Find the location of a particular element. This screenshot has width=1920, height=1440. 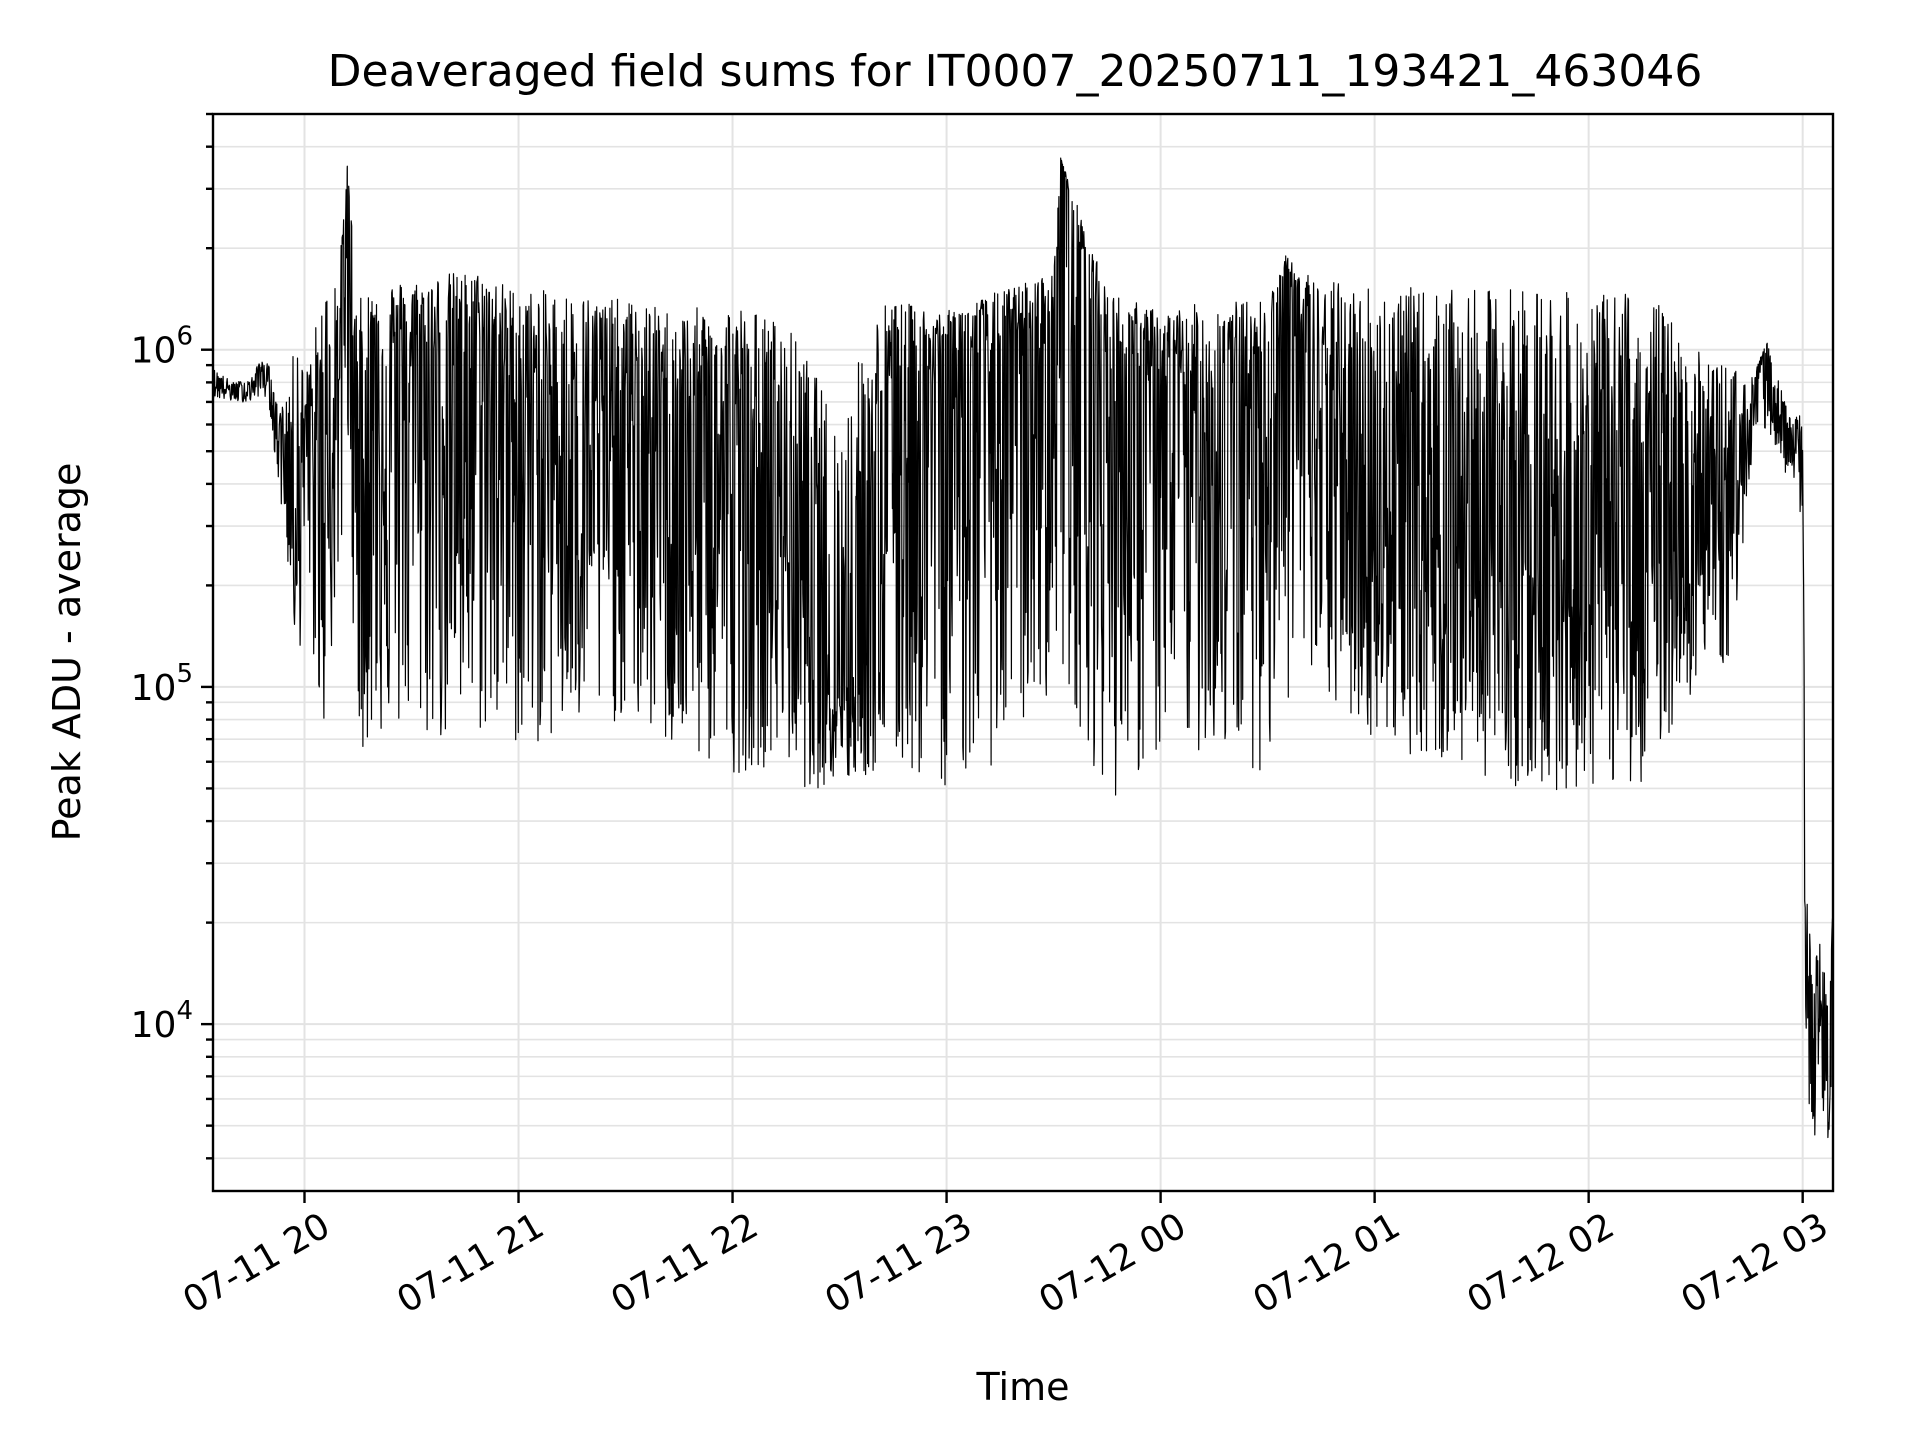

y-tick-exponent: 4 is located at coordinates (184, 1011).